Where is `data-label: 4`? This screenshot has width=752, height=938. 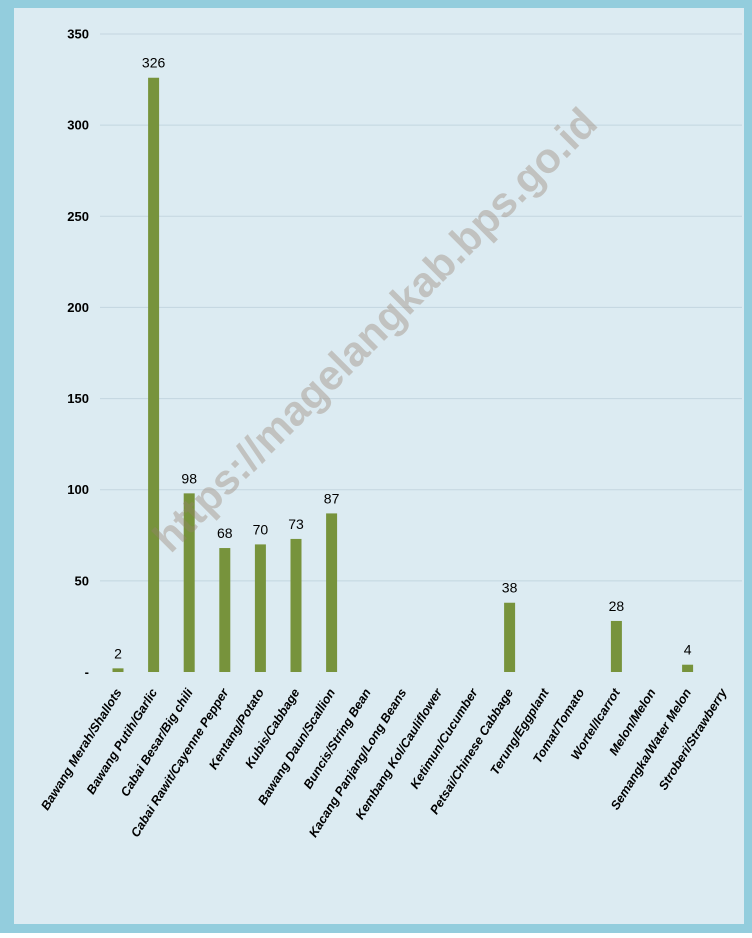 data-label: 4 is located at coordinates (688, 650).